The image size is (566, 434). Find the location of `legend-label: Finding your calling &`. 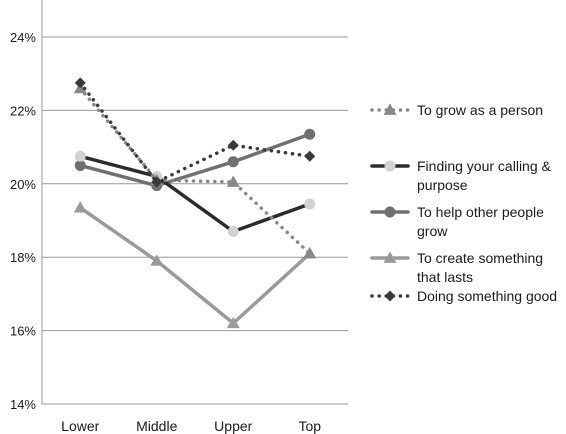

legend-label: Finding your calling & is located at coordinates (484, 166).